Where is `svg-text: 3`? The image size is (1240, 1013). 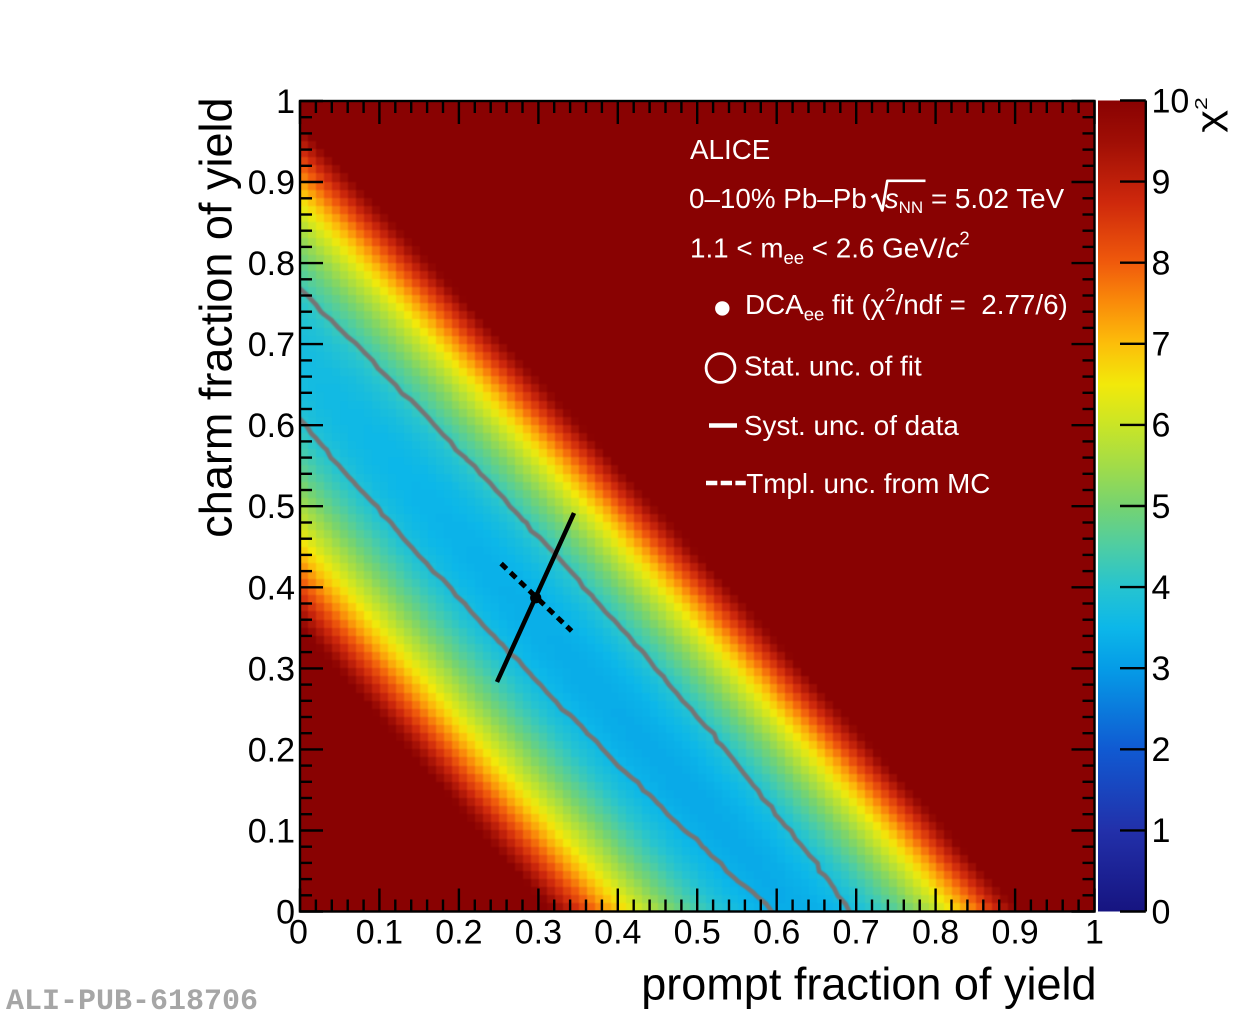
svg-text: 3 is located at coordinates (1161, 669).